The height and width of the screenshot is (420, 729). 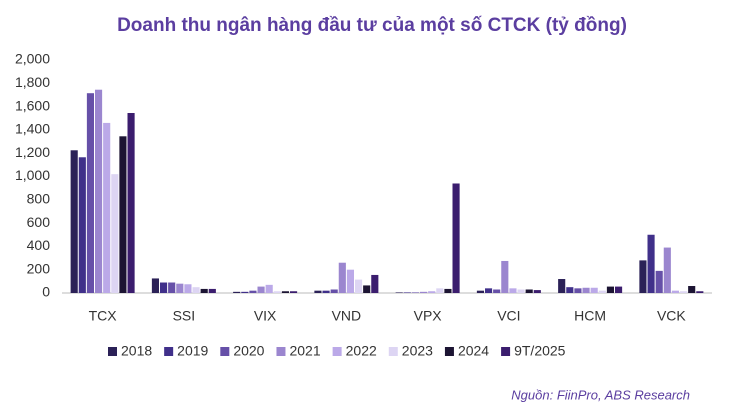 What do you see at coordinates (32, 105) in the screenshot?
I see `y-tick-label: 1,600` at bounding box center [32, 105].